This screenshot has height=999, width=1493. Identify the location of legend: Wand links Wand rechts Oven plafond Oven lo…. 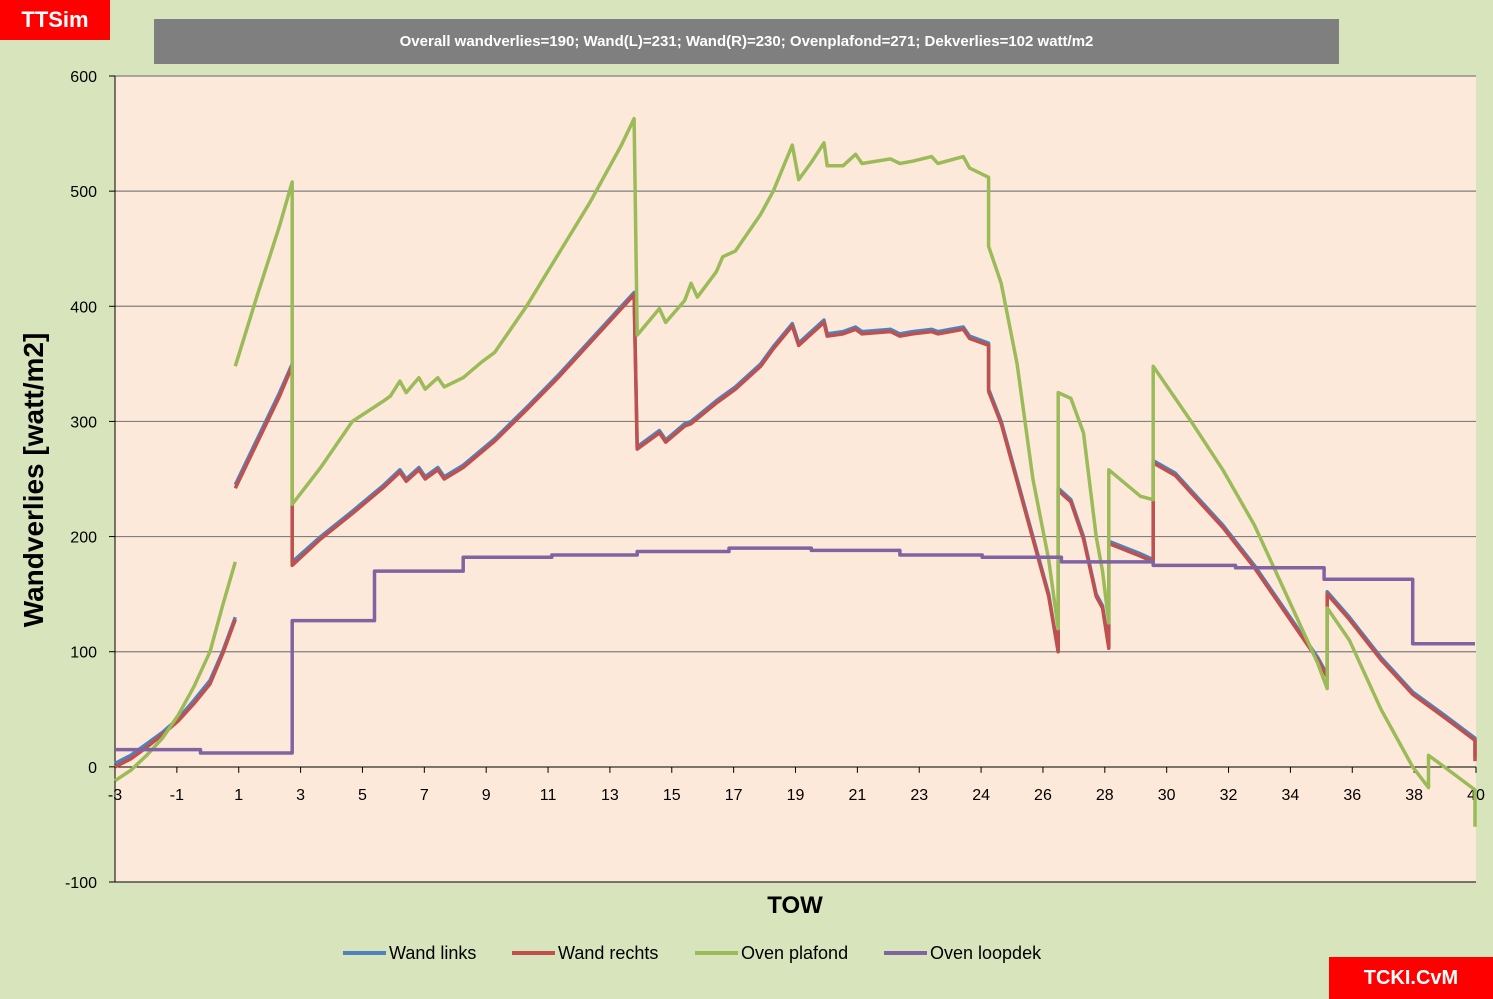
(692, 953).